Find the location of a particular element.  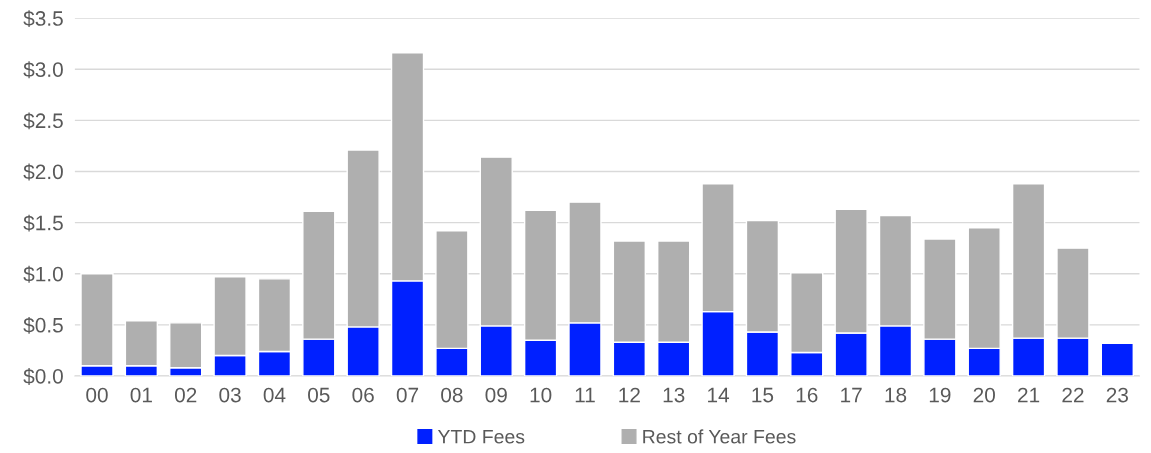

y-tick-label: $0.5 is located at coordinates (43, 325).